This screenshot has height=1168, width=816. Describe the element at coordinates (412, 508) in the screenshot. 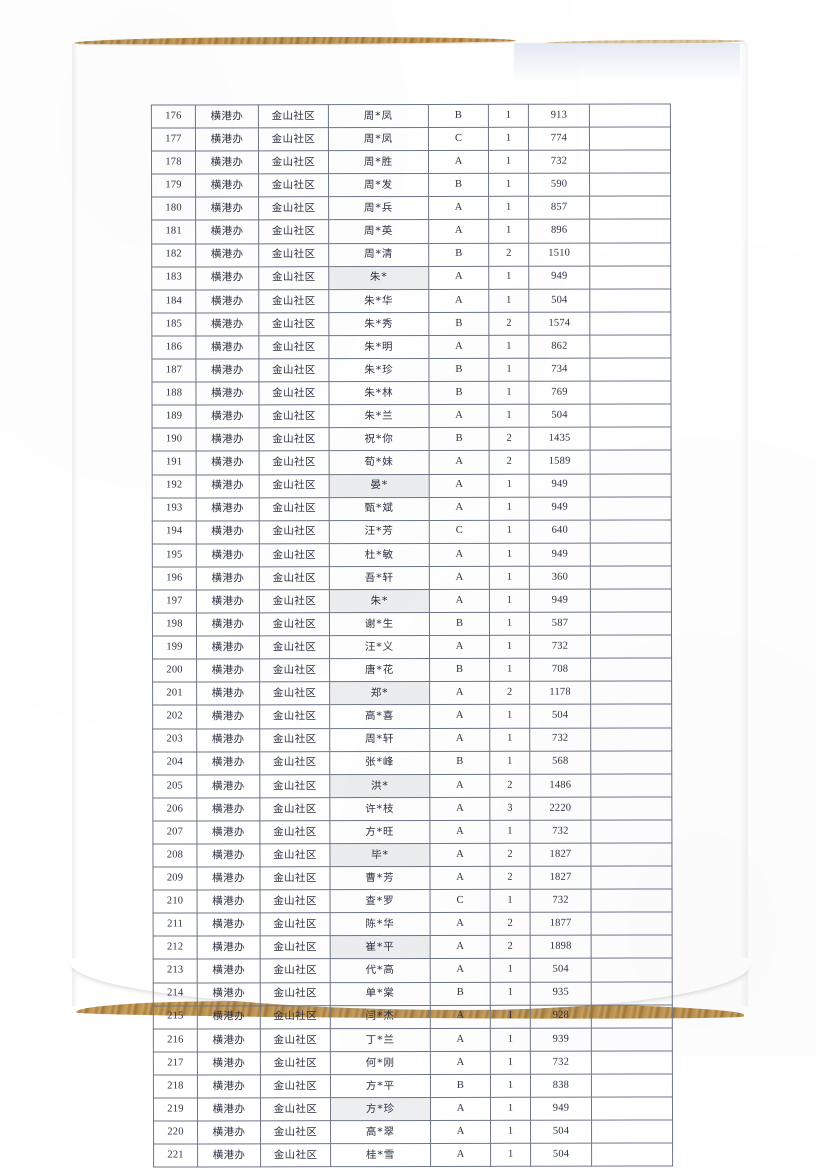

I see `table-row: 193 横港办 金山社区 甄*斌 A 1 949` at that location.